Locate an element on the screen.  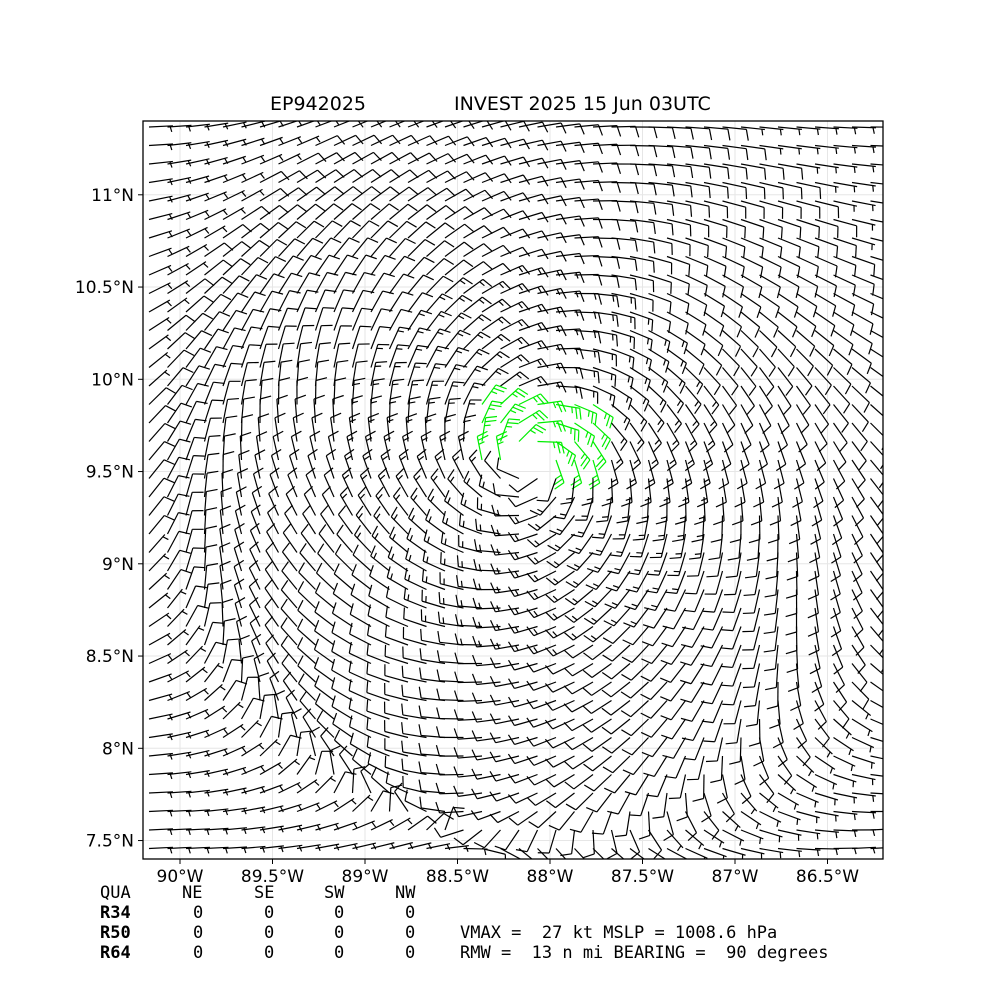
x-tick-label: 88°W is located at coordinates (550, 877).